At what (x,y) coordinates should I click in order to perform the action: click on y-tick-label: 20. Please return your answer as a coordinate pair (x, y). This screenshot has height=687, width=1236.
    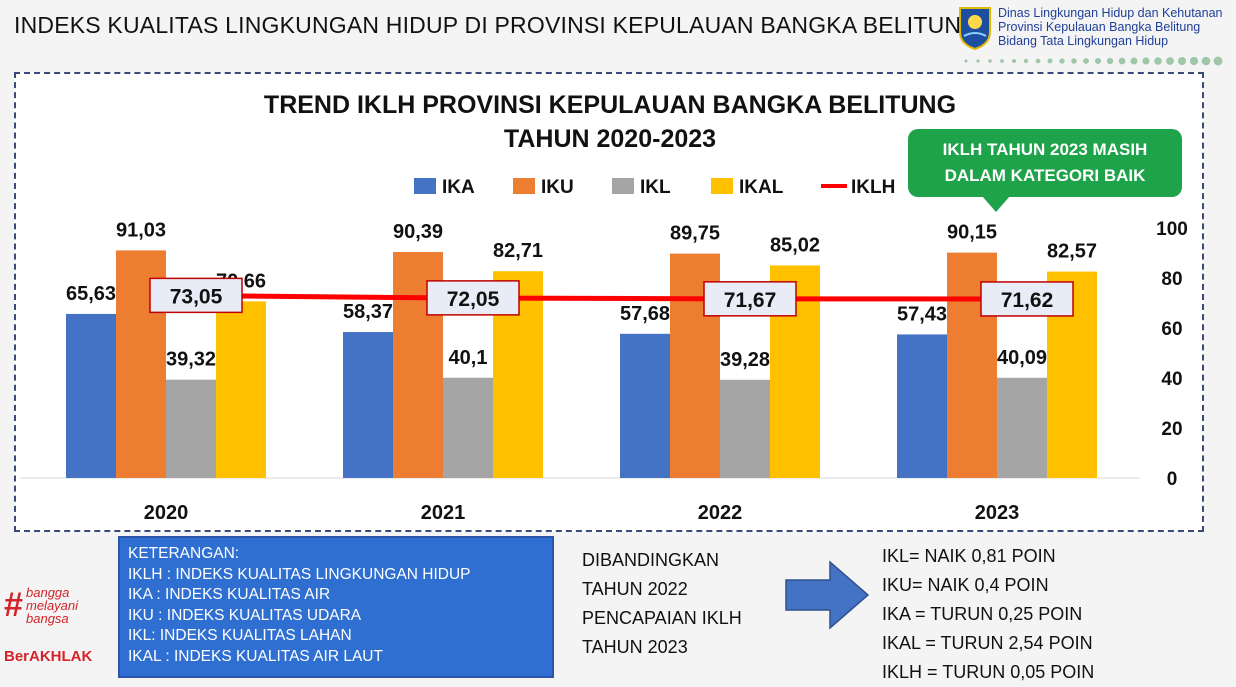
    Looking at the image, I should click on (1171, 429).